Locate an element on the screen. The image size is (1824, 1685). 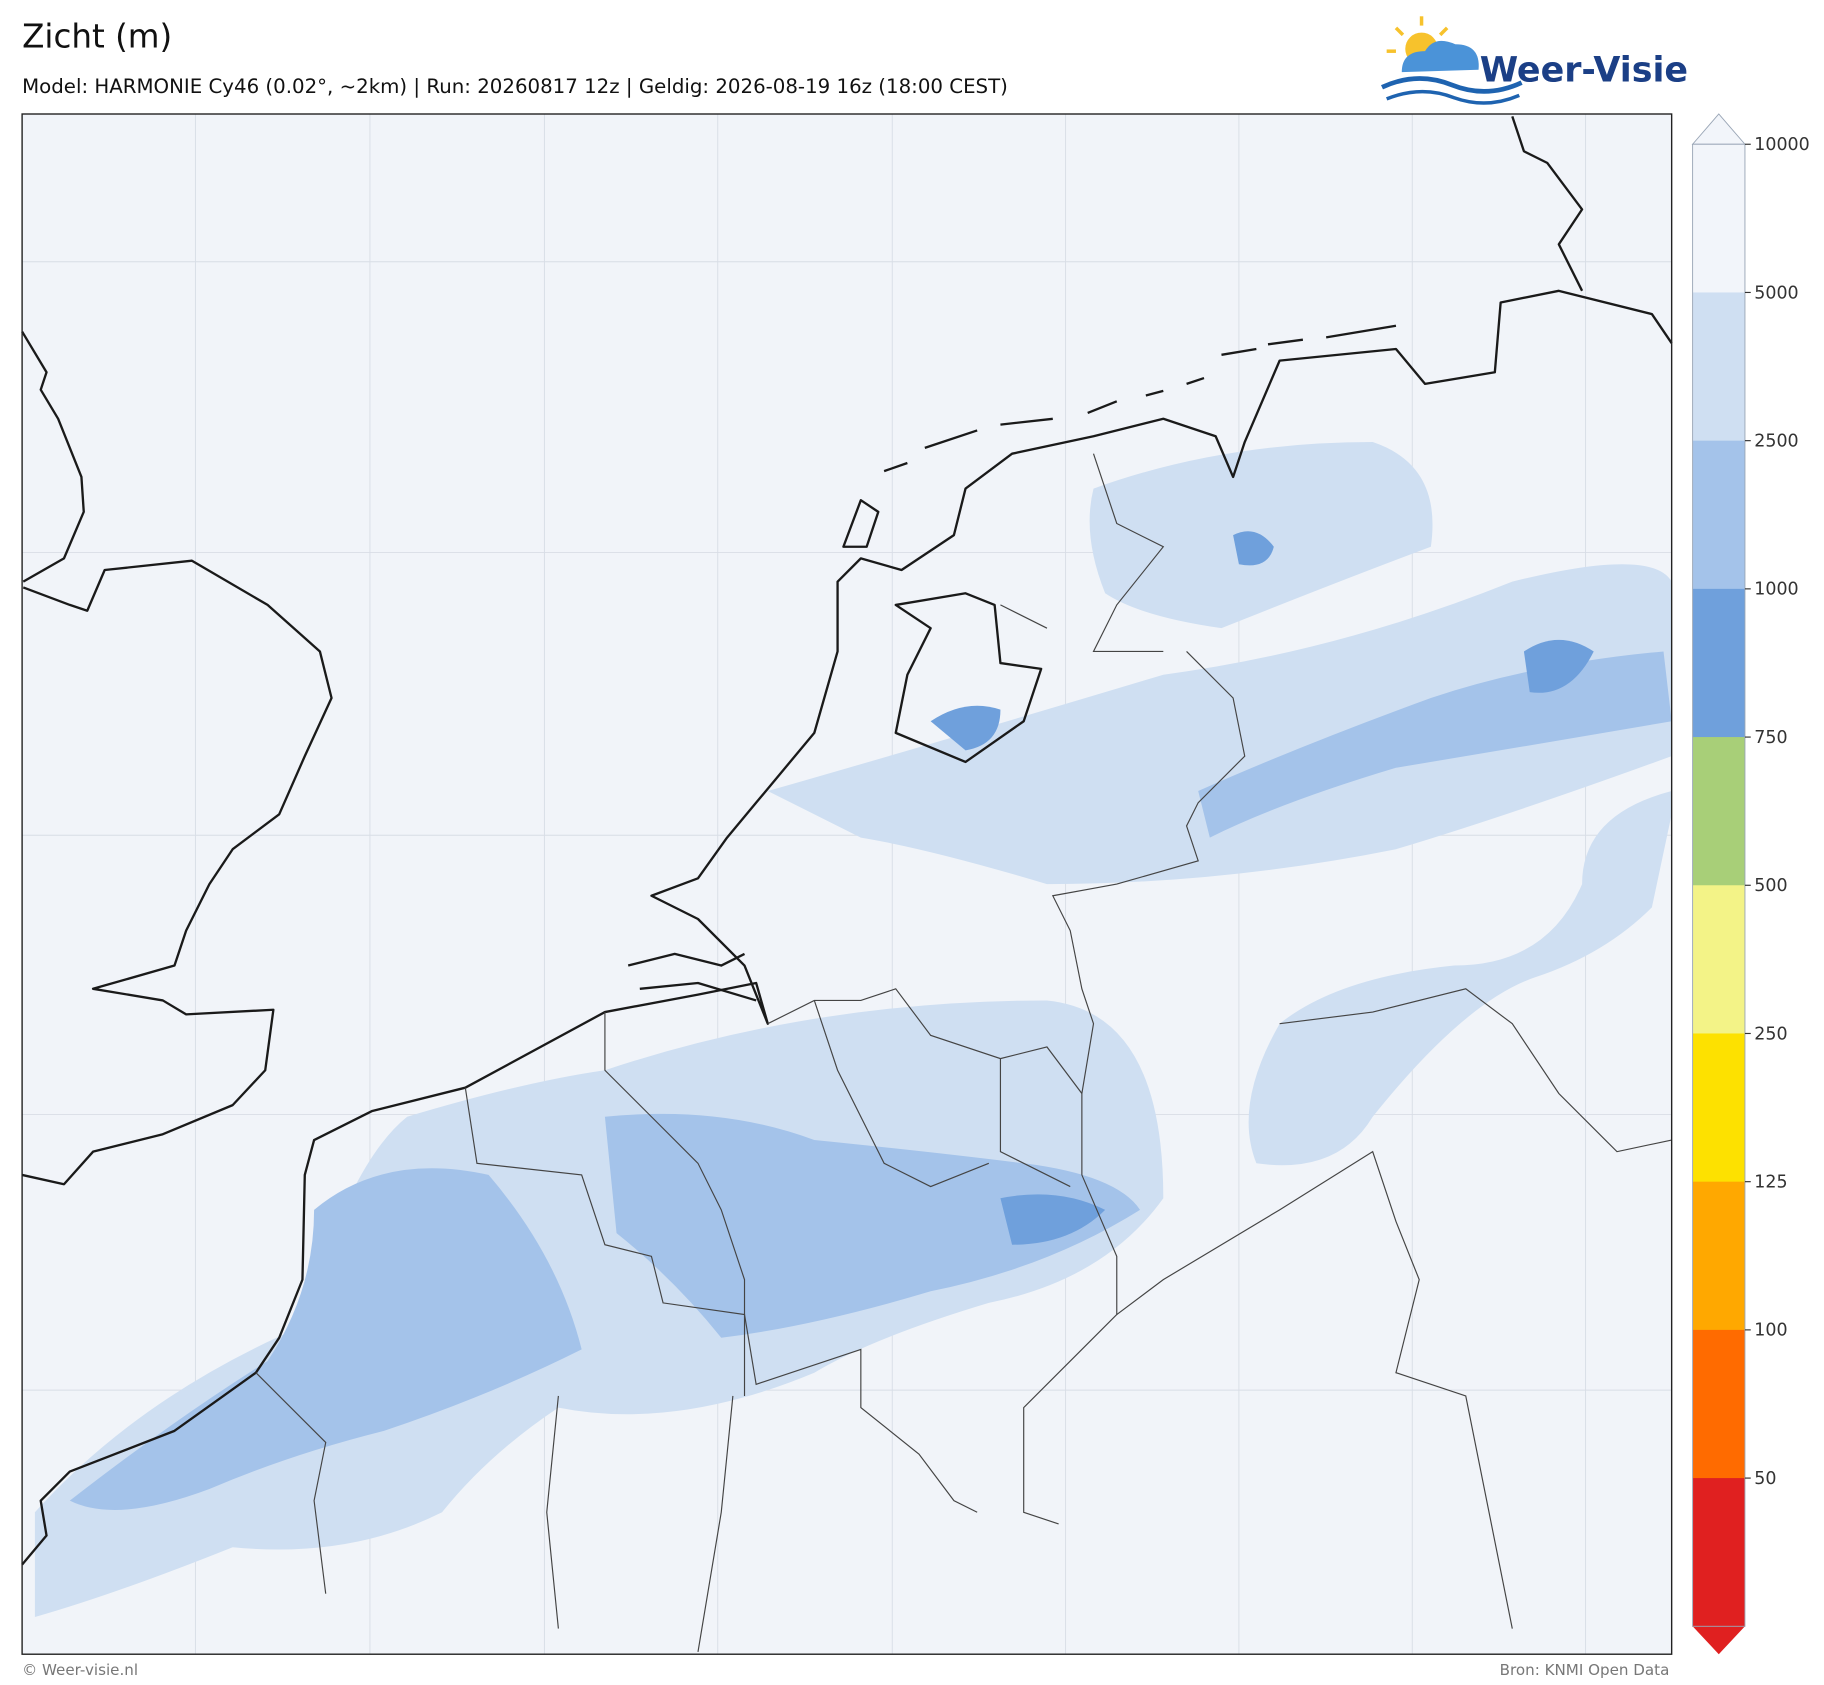
colorbar-tick-label: 50 is located at coordinates (1765, 1479).